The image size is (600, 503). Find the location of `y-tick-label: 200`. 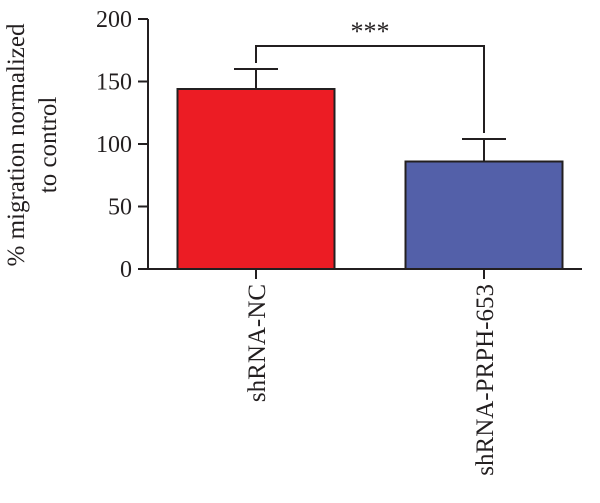

y-tick-label: 200 is located at coordinates (114, 20).